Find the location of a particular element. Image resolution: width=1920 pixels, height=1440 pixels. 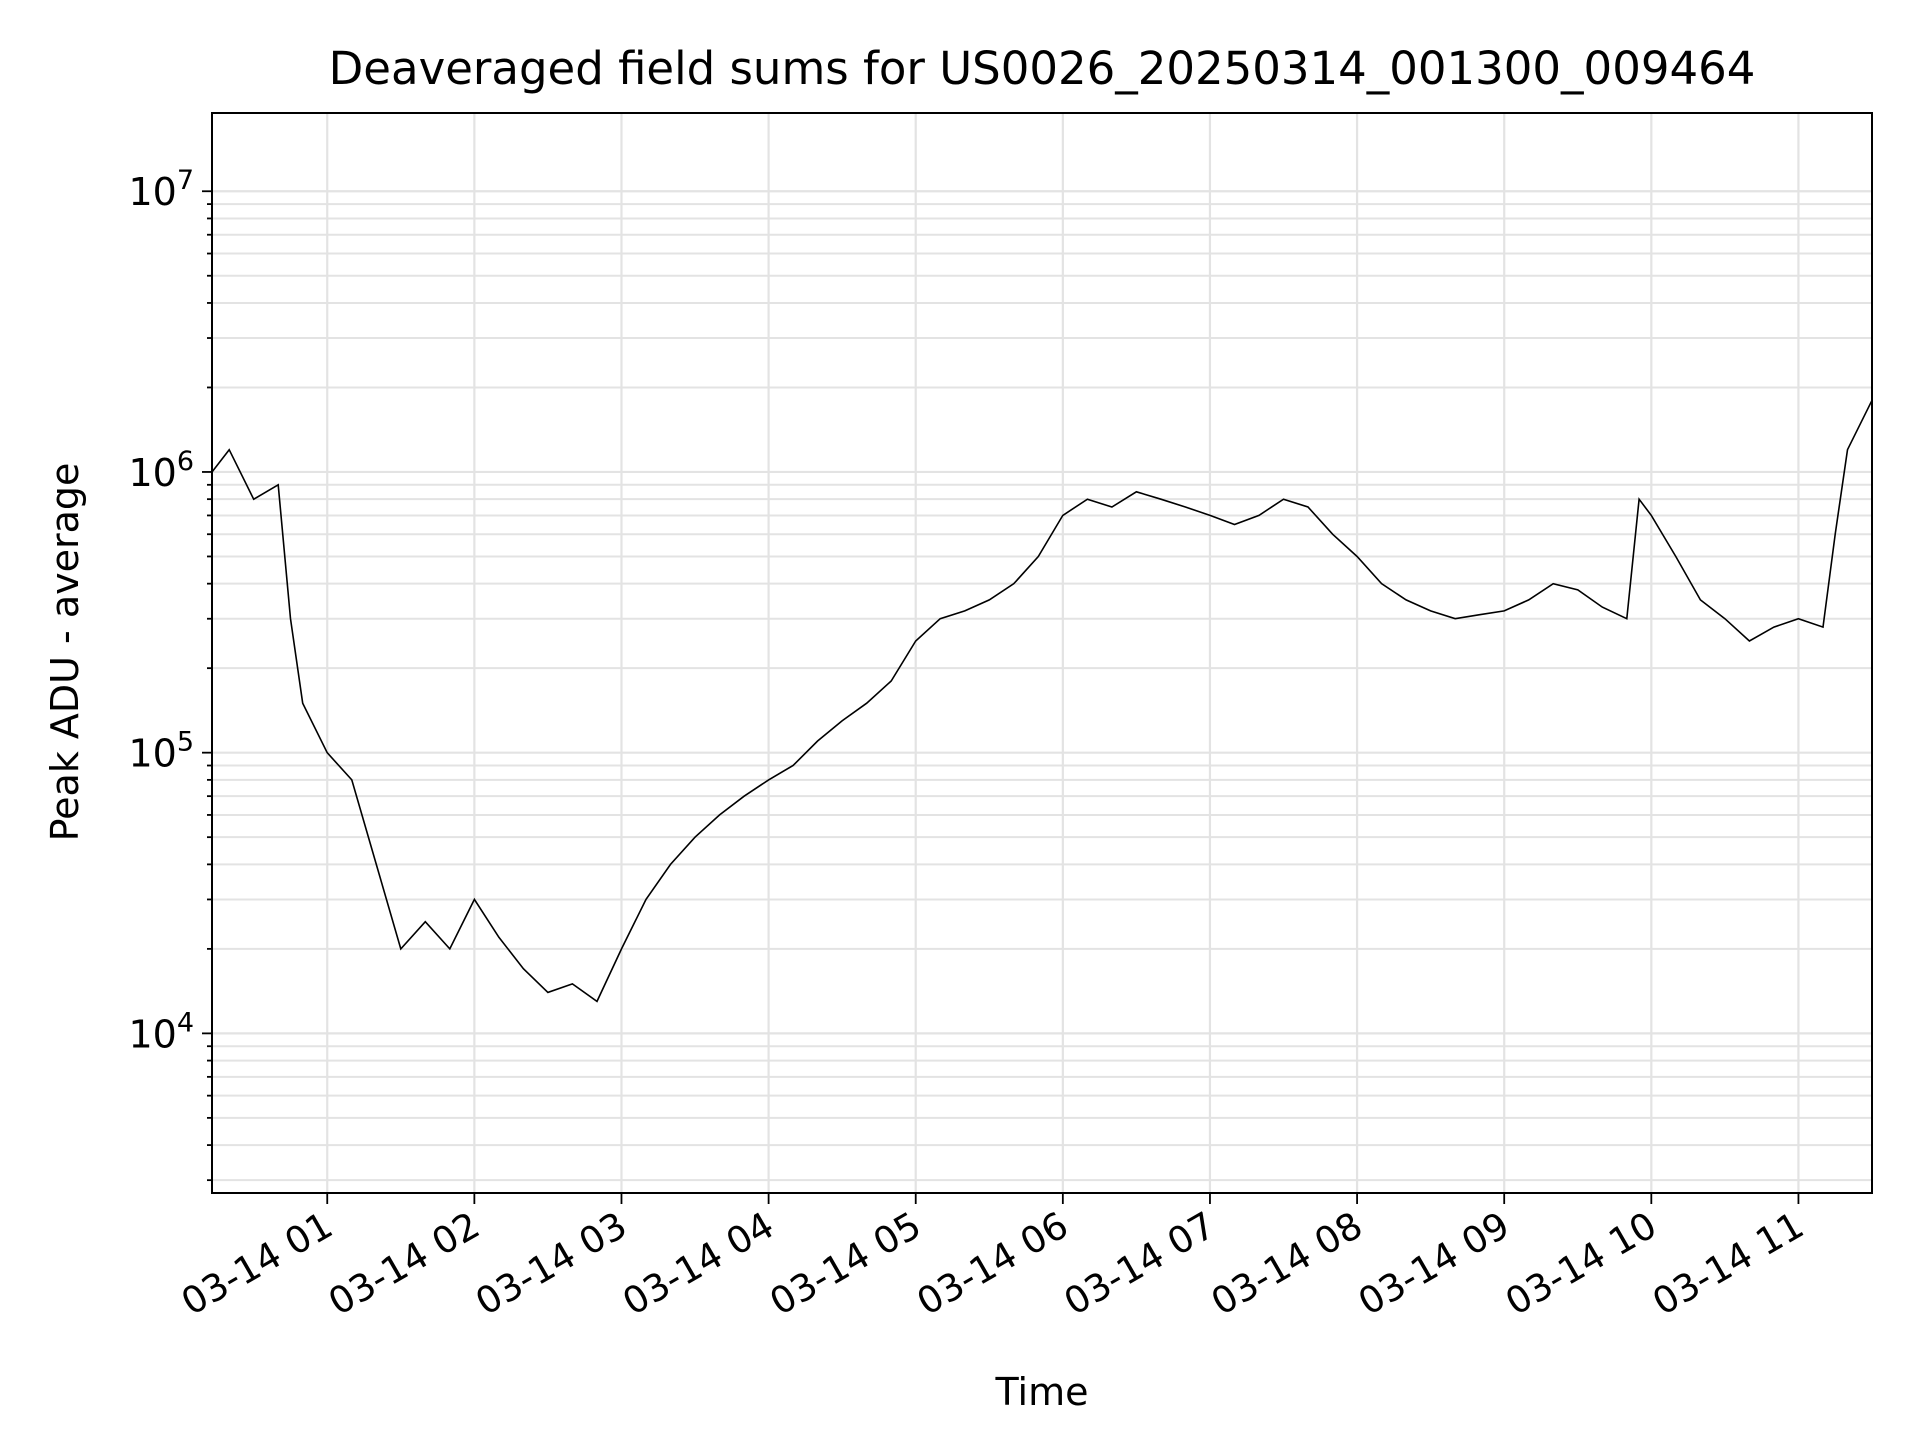

y-tick-label: 106 is located at coordinates (161, 470).